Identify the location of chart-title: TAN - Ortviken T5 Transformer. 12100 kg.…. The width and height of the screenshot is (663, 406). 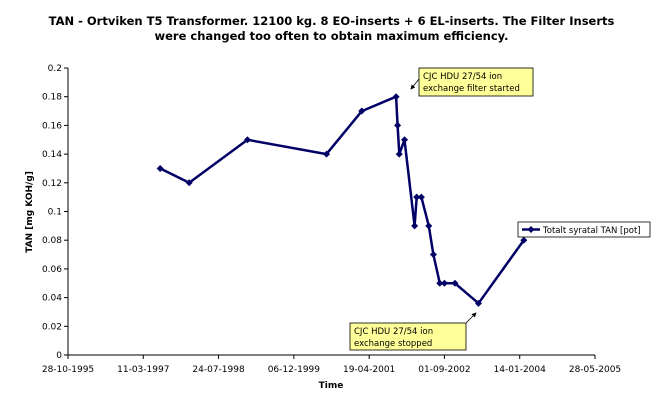
(331, 29).